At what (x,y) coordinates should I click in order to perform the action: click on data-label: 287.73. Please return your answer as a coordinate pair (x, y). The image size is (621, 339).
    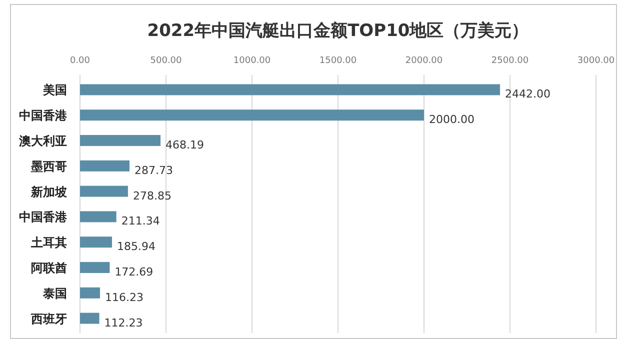
    Looking at the image, I should click on (153, 170).